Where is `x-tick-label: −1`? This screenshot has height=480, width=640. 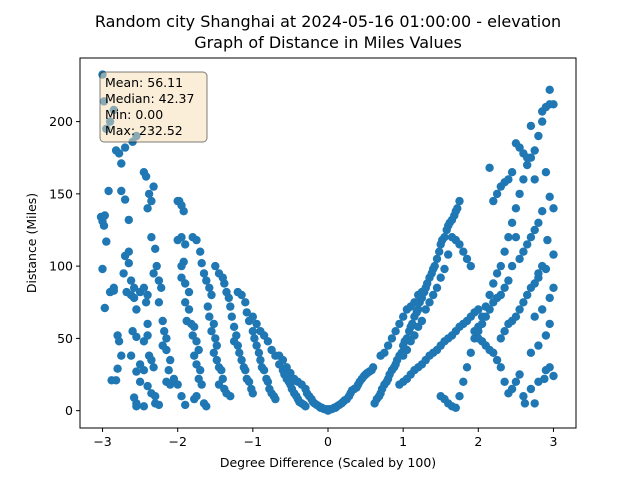
x-tick-label: −1 is located at coordinates (253, 441).